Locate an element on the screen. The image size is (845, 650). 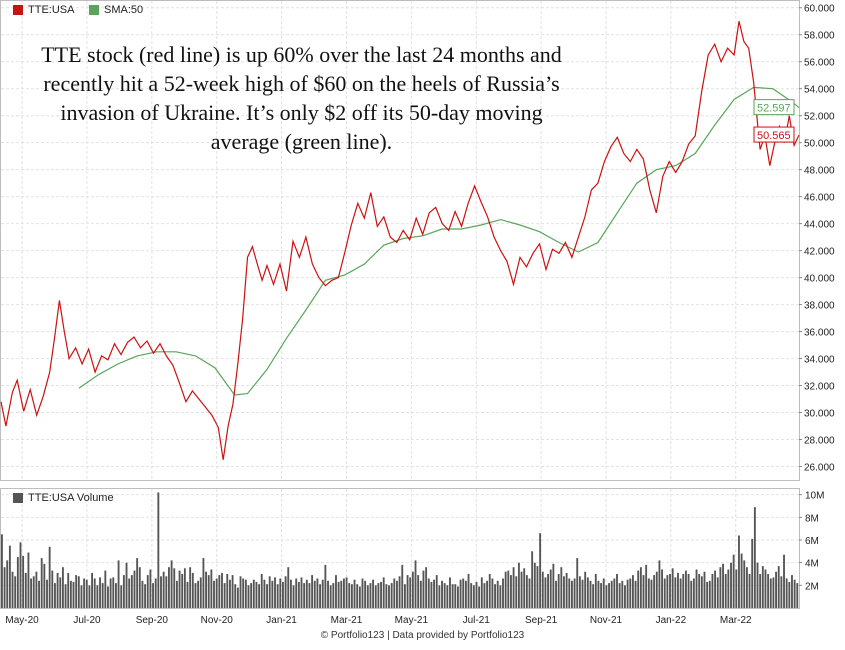
x-tick-label: Sep-21 is located at coordinates (541, 620).